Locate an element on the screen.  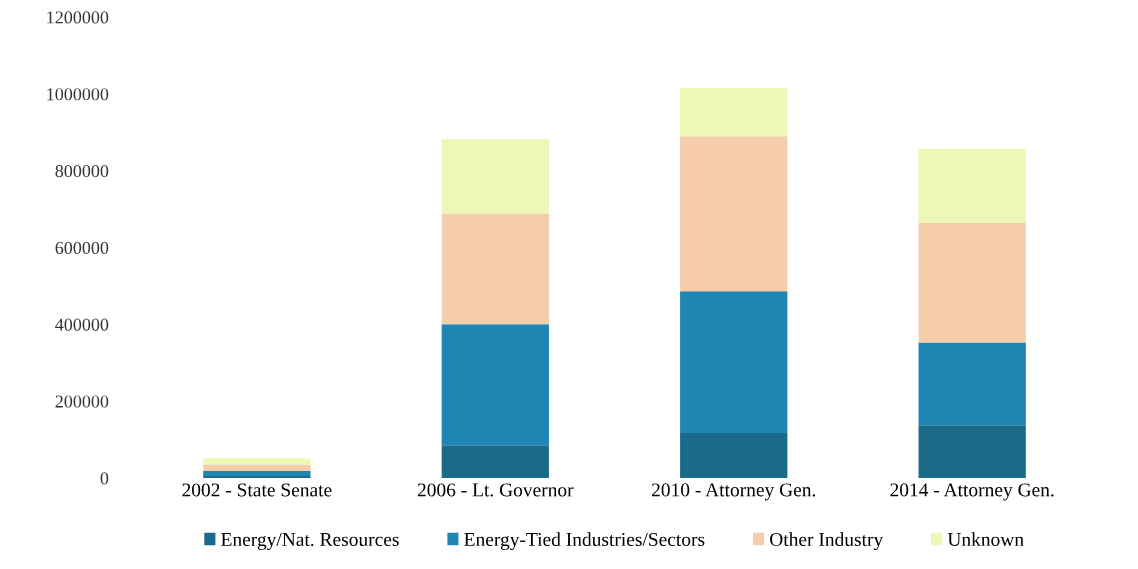
y-tick-label: 800000 is located at coordinates (82, 171).